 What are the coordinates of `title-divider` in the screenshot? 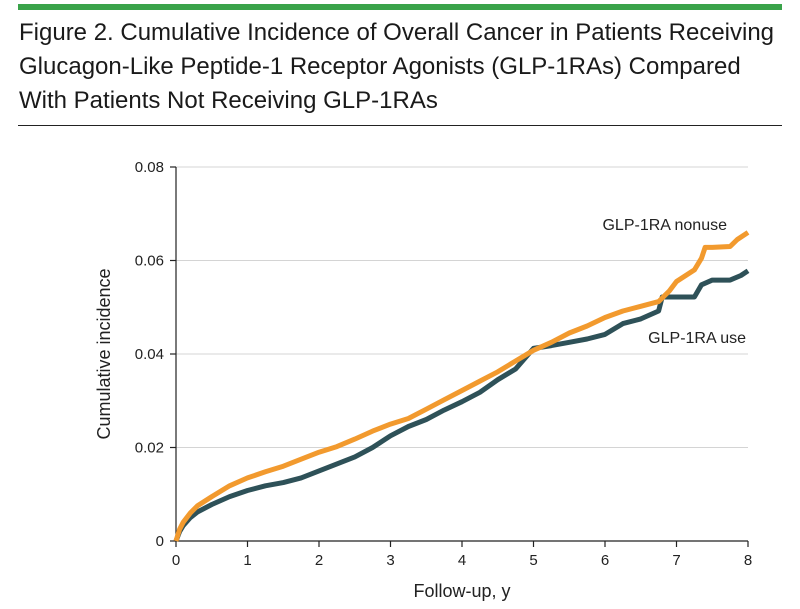 It's located at (400, 125).